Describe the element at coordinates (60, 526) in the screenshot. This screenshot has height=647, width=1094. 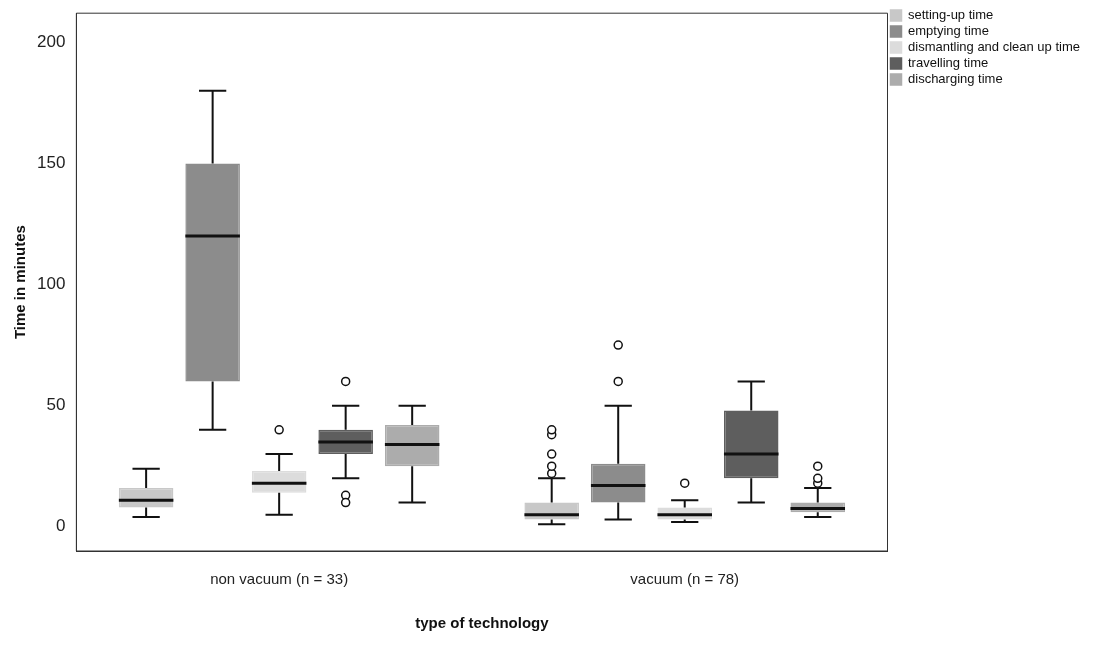
I see `y-tick-label: 0` at that location.